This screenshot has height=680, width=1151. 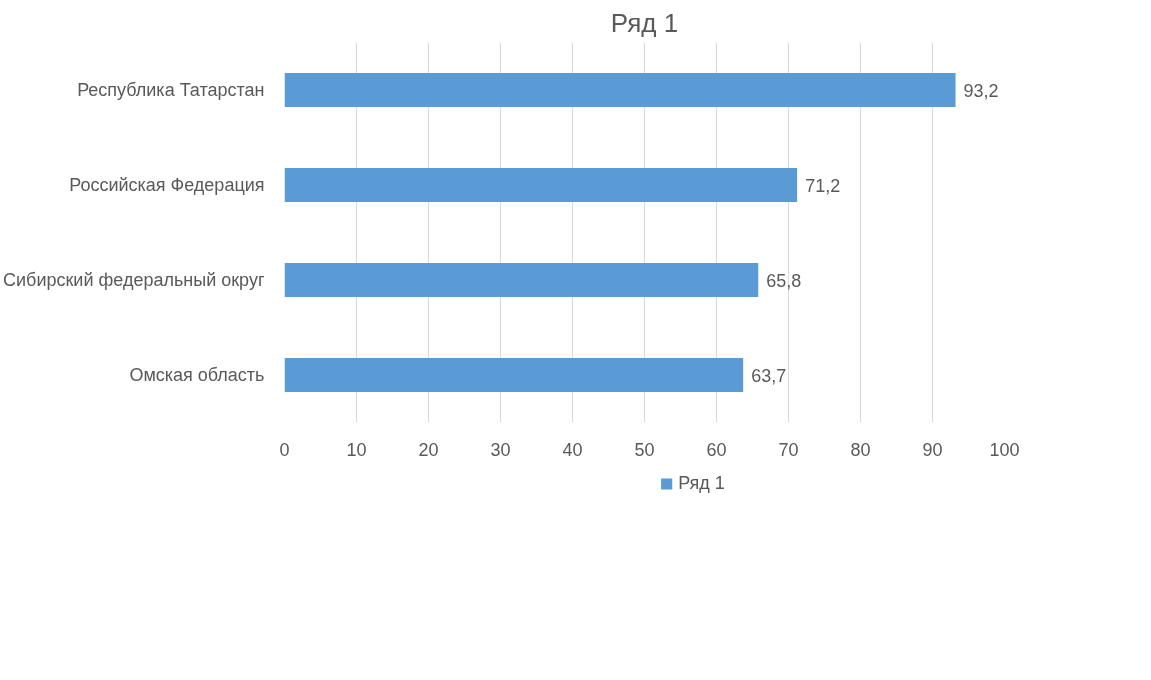 What do you see at coordinates (500, 449) in the screenshot?
I see `x-tick-label: 30` at bounding box center [500, 449].